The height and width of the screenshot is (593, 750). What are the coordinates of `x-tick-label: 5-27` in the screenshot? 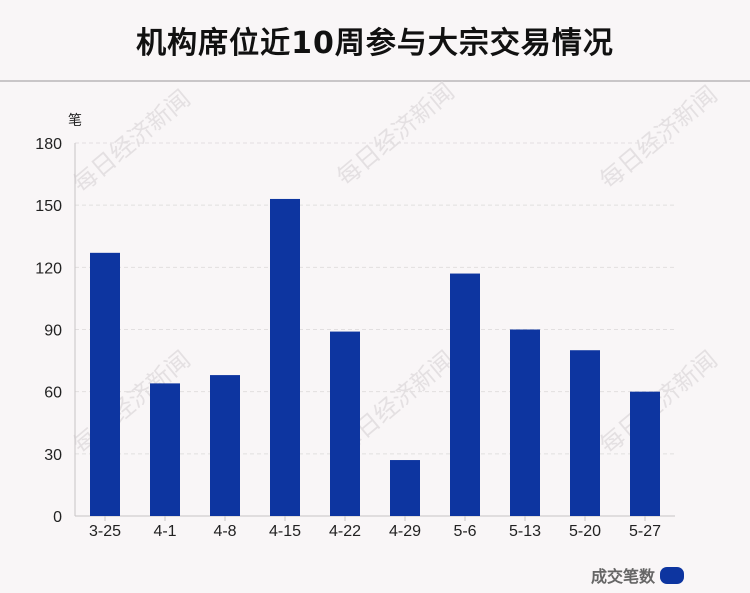 It's located at (645, 531).